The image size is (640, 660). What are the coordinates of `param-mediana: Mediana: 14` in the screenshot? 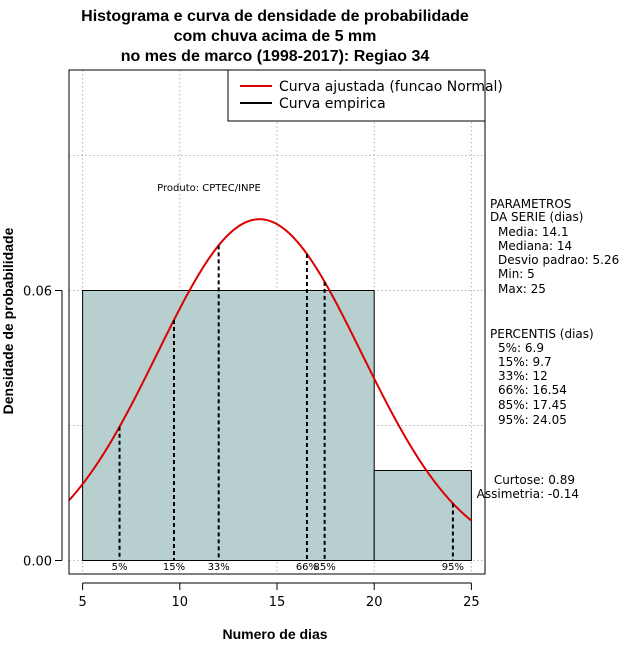 It's located at (535, 246).